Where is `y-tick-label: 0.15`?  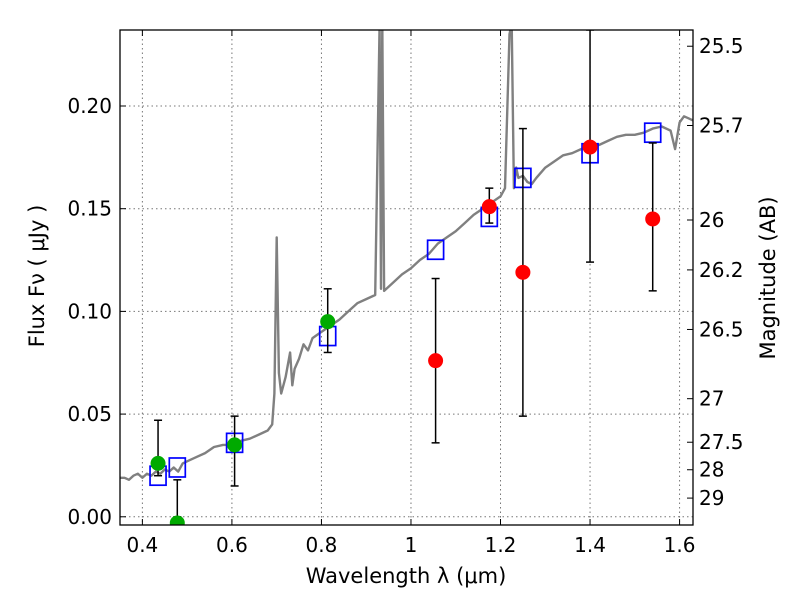 y-tick-label: 0.15 is located at coordinates (89, 209).